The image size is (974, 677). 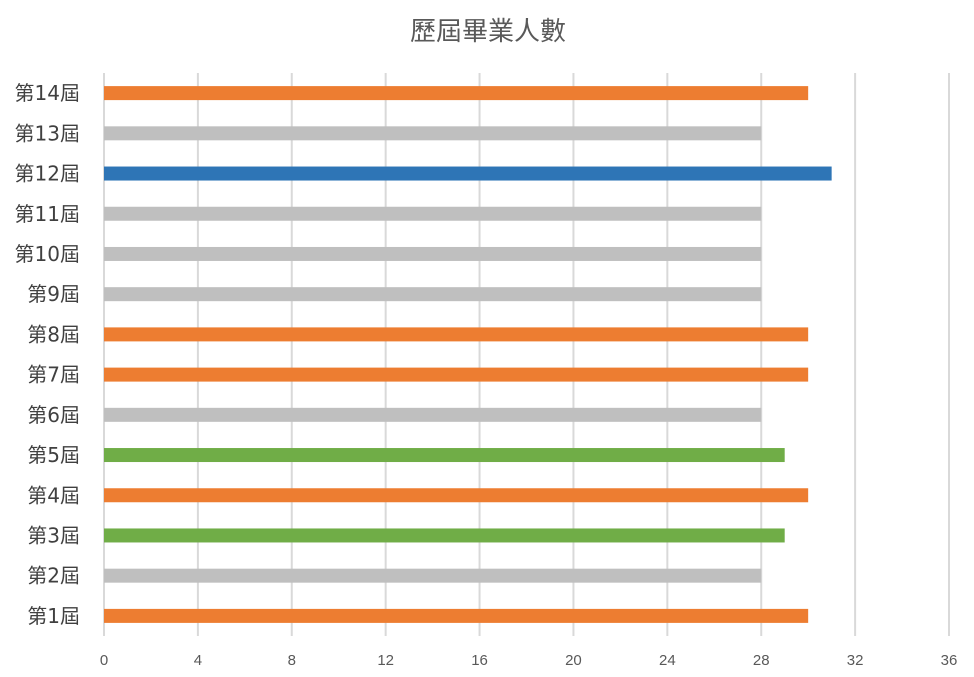 I want to click on category-label: 第5屆, so click(x=53, y=455).